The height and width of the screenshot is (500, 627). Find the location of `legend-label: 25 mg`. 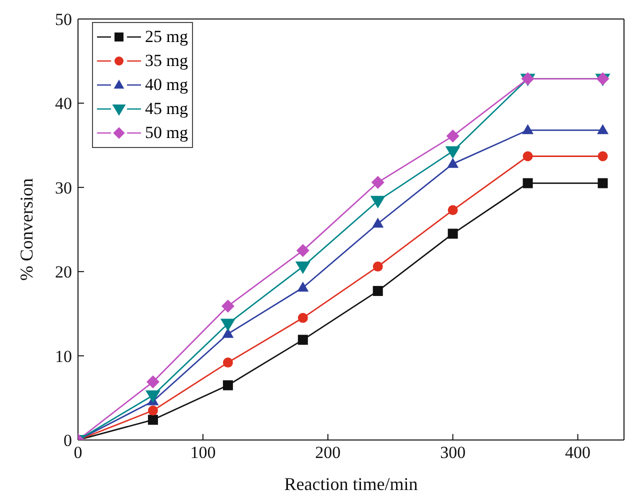

legend-label: 25 mg is located at coordinates (166, 37).